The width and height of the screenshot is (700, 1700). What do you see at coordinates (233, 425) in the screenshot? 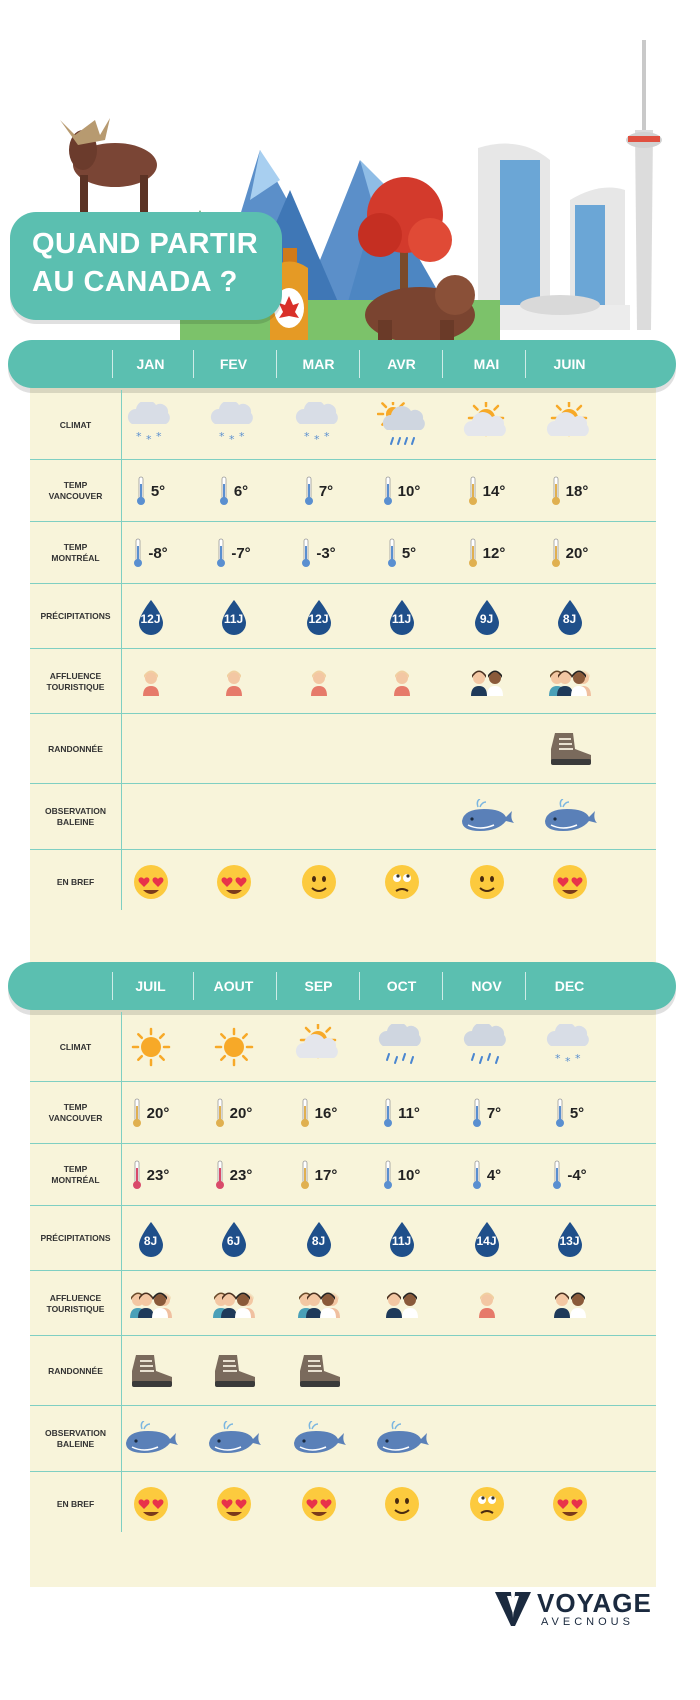
I see `cell-climat-fev: * * *` at bounding box center [233, 425].